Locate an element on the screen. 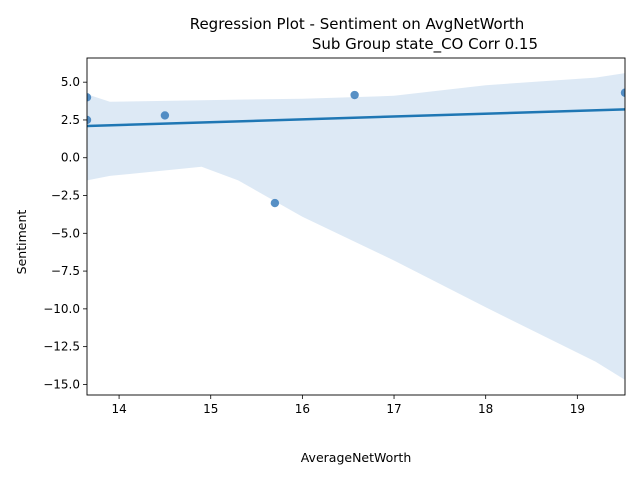  chart-title-line2: Sub Group state_CO Corr 0.15 is located at coordinates (425, 44).